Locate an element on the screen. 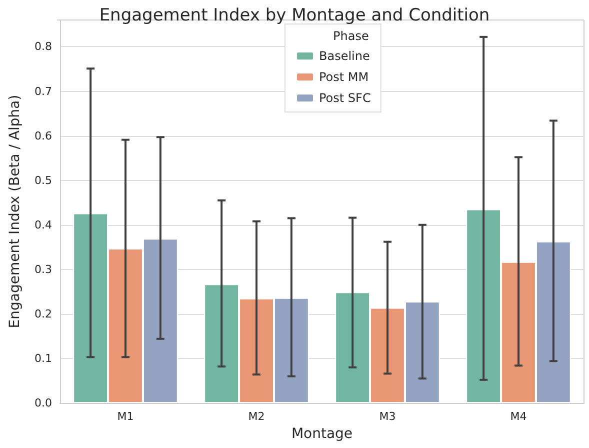 This screenshot has width=589, height=448. legend-title: Phase is located at coordinates (350, 36).